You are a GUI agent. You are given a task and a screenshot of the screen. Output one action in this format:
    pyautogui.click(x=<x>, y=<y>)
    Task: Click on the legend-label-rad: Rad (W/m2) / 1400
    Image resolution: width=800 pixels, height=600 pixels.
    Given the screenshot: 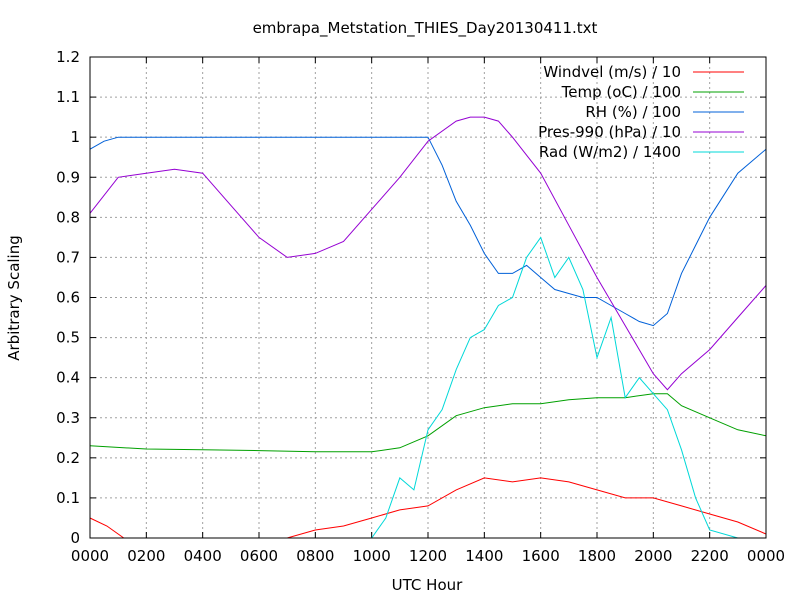 What is the action you would take?
    pyautogui.click(x=610, y=152)
    